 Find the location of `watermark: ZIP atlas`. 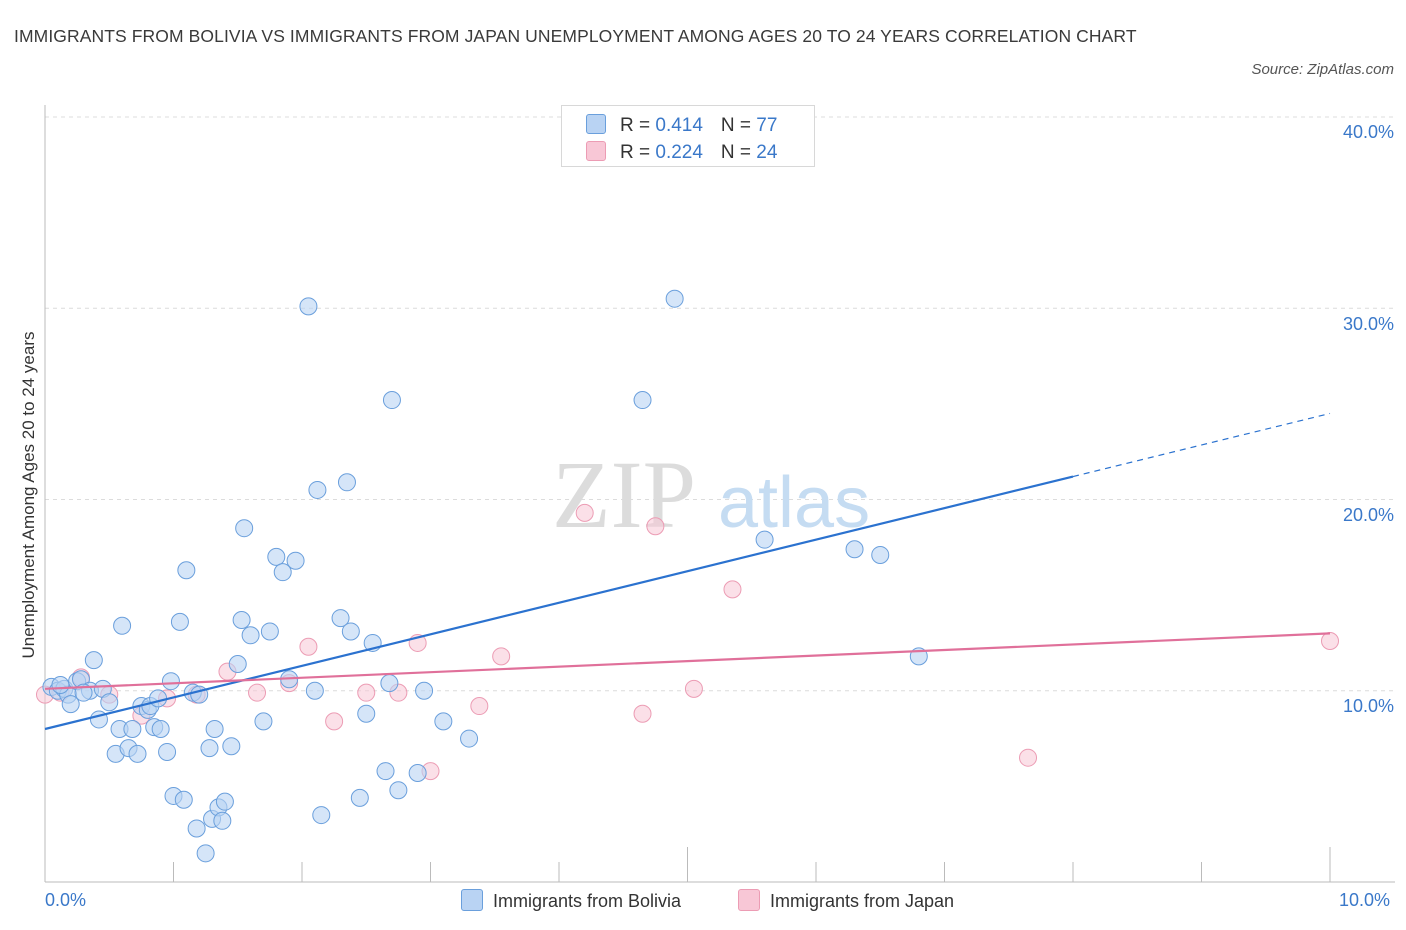

watermark: ZIP atlas is located at coordinates (711, 494).